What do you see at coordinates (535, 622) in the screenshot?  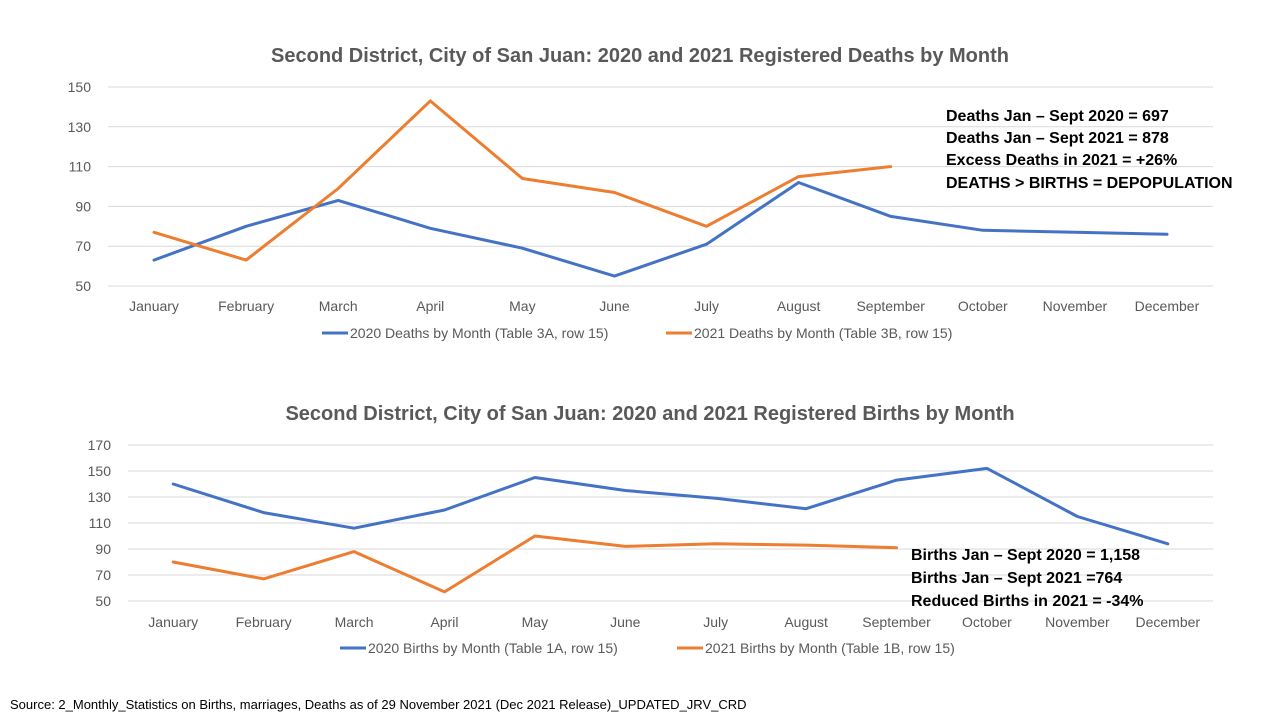 I see `births-x-tick-label: May` at bounding box center [535, 622].